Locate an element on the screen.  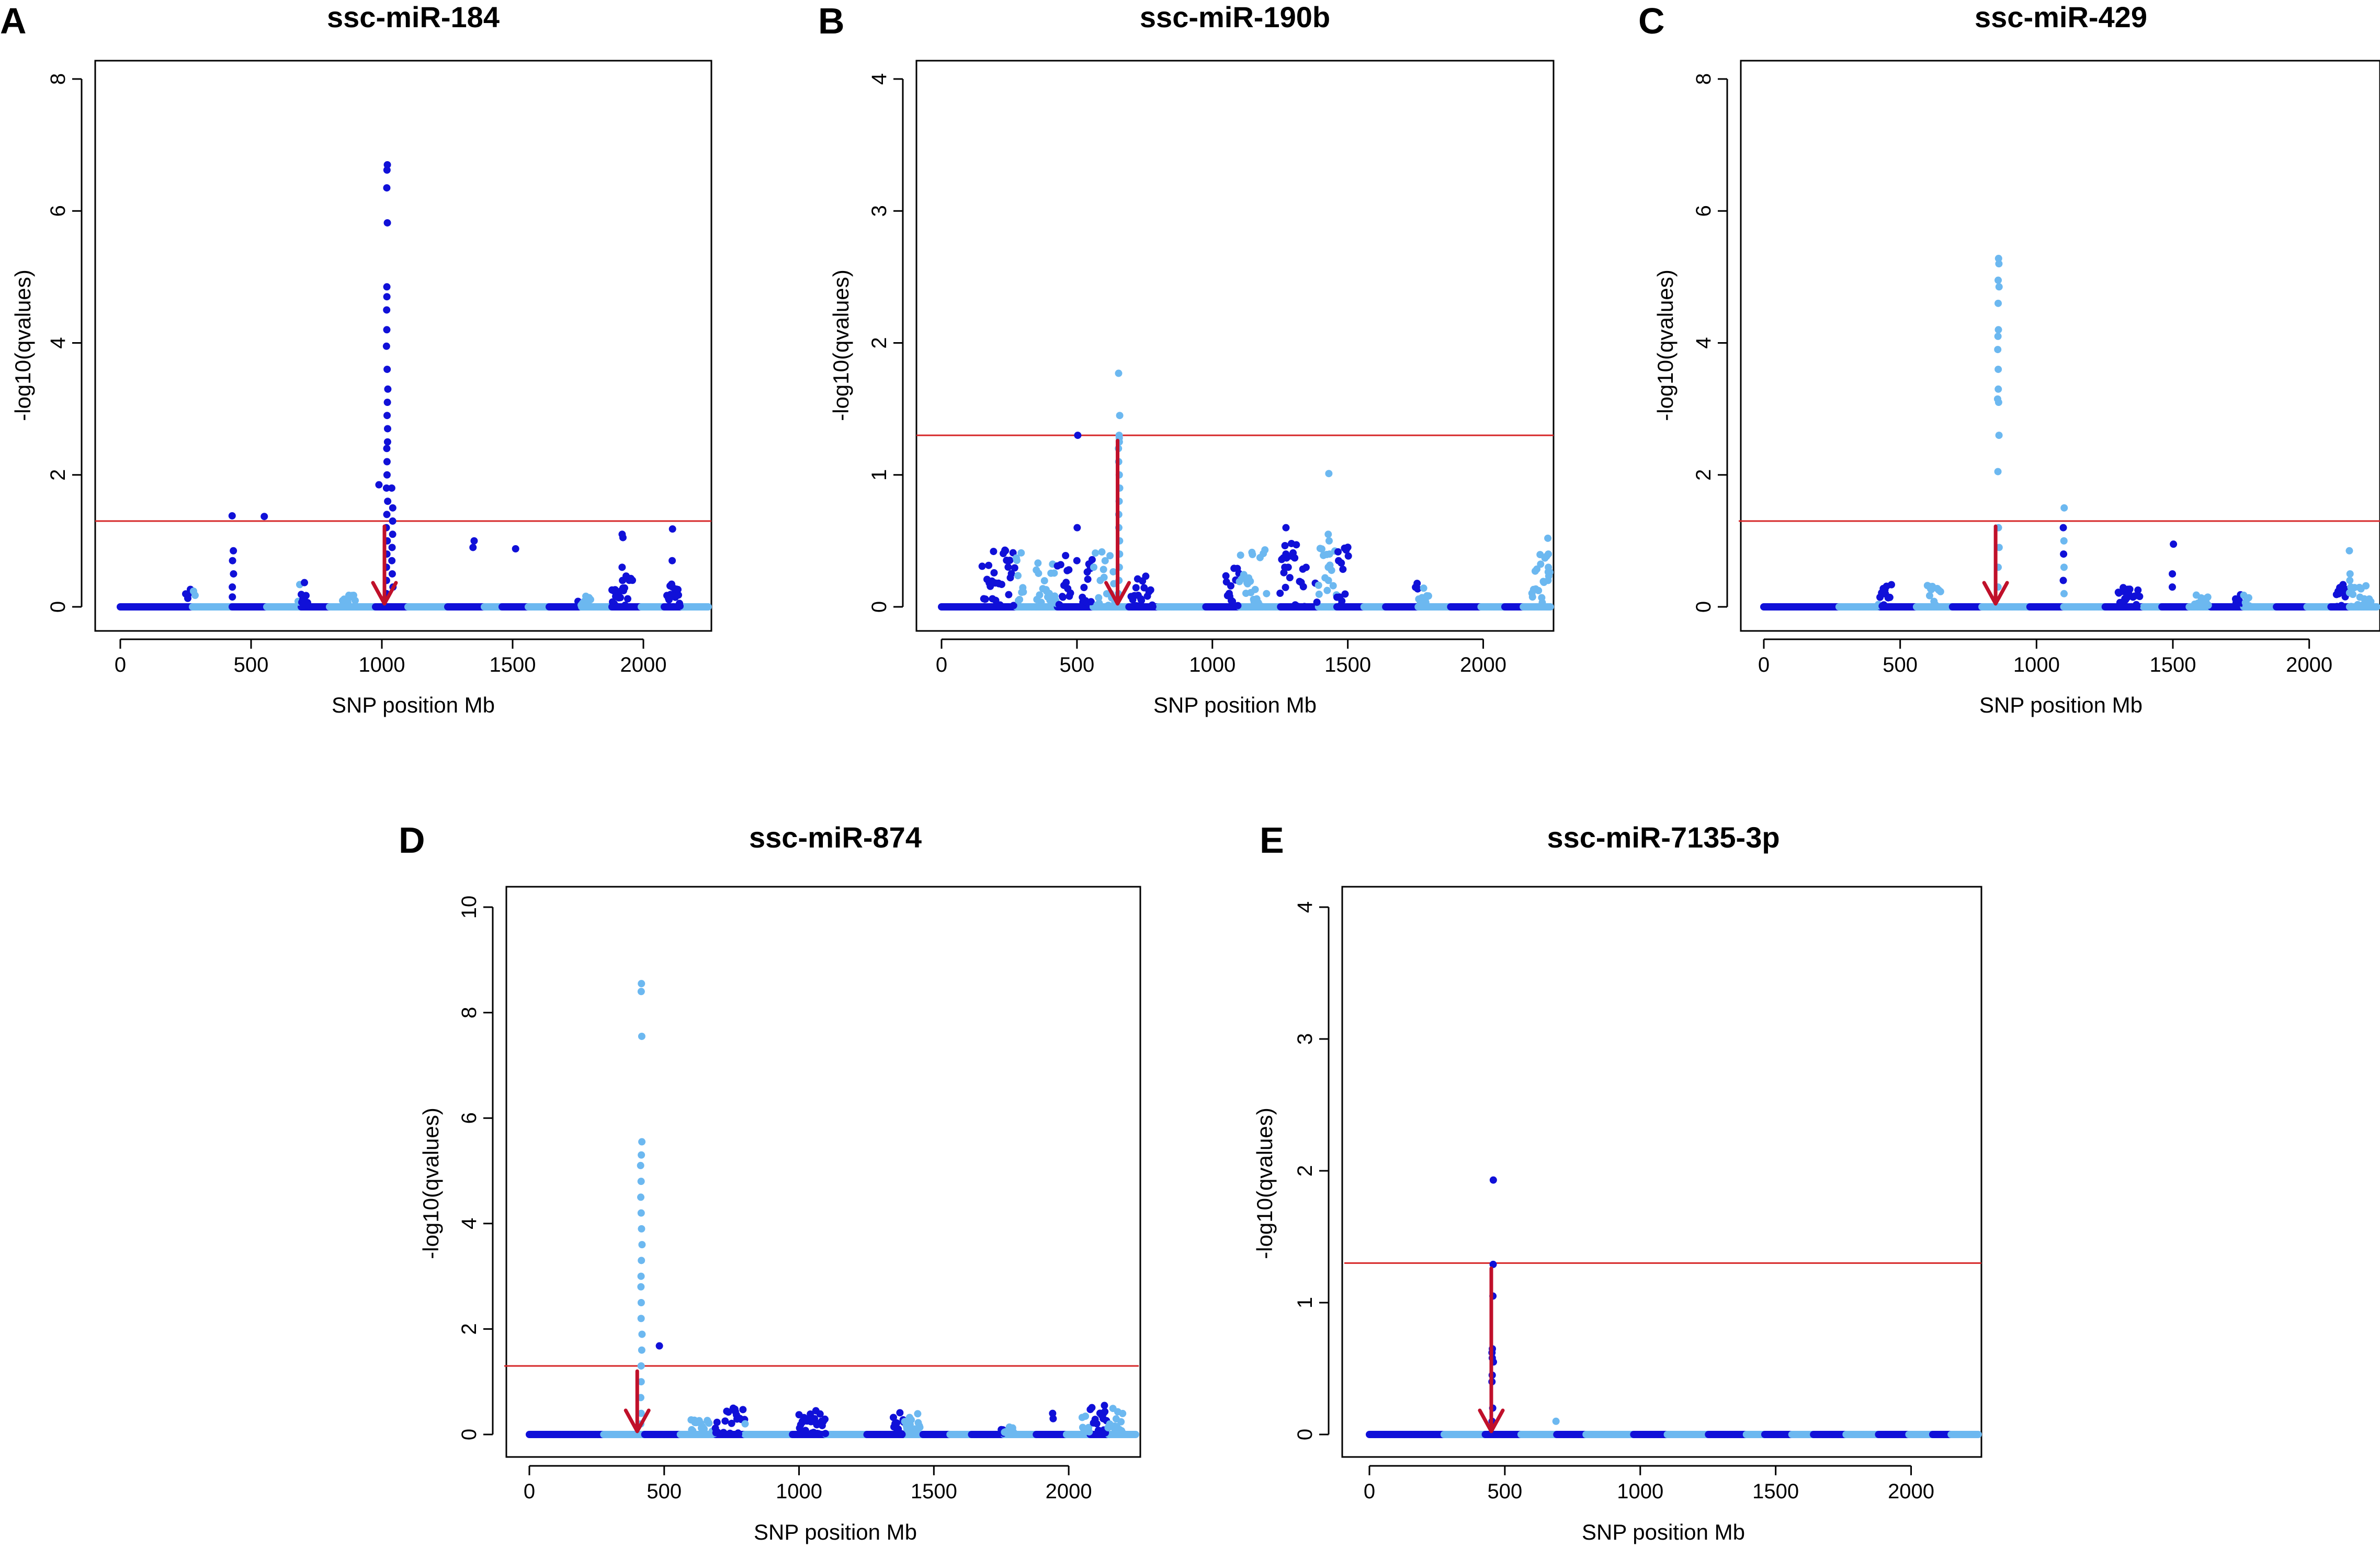
panel-letter-b: B is located at coordinates (832, 21).